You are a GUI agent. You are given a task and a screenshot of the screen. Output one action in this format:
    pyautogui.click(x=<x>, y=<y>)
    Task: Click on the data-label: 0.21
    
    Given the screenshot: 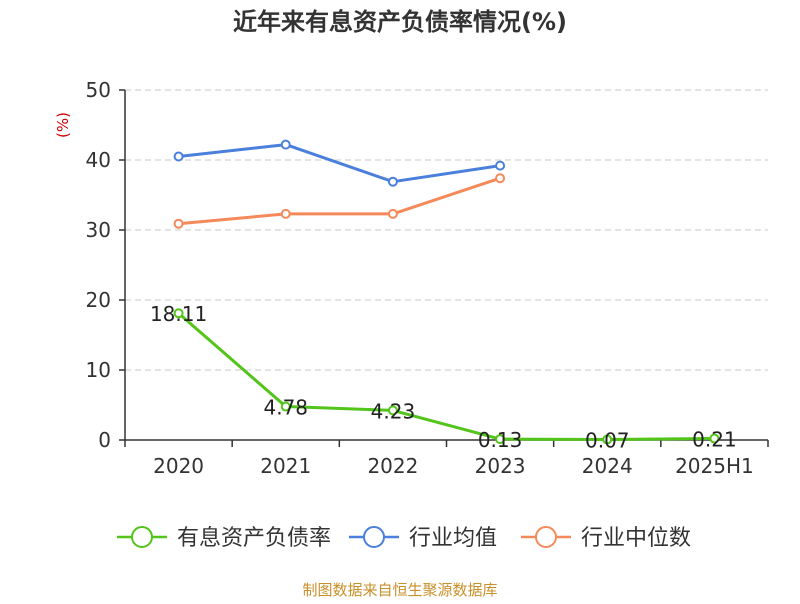 What is the action you would take?
    pyautogui.click(x=714, y=440)
    